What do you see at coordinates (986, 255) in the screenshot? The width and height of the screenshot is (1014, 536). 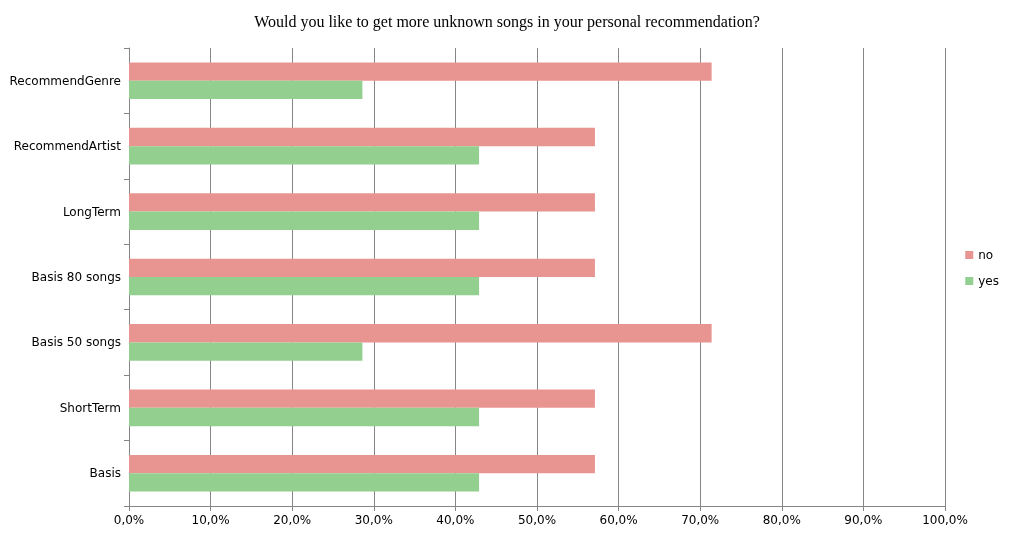 I see `legend-label: no` at bounding box center [986, 255].